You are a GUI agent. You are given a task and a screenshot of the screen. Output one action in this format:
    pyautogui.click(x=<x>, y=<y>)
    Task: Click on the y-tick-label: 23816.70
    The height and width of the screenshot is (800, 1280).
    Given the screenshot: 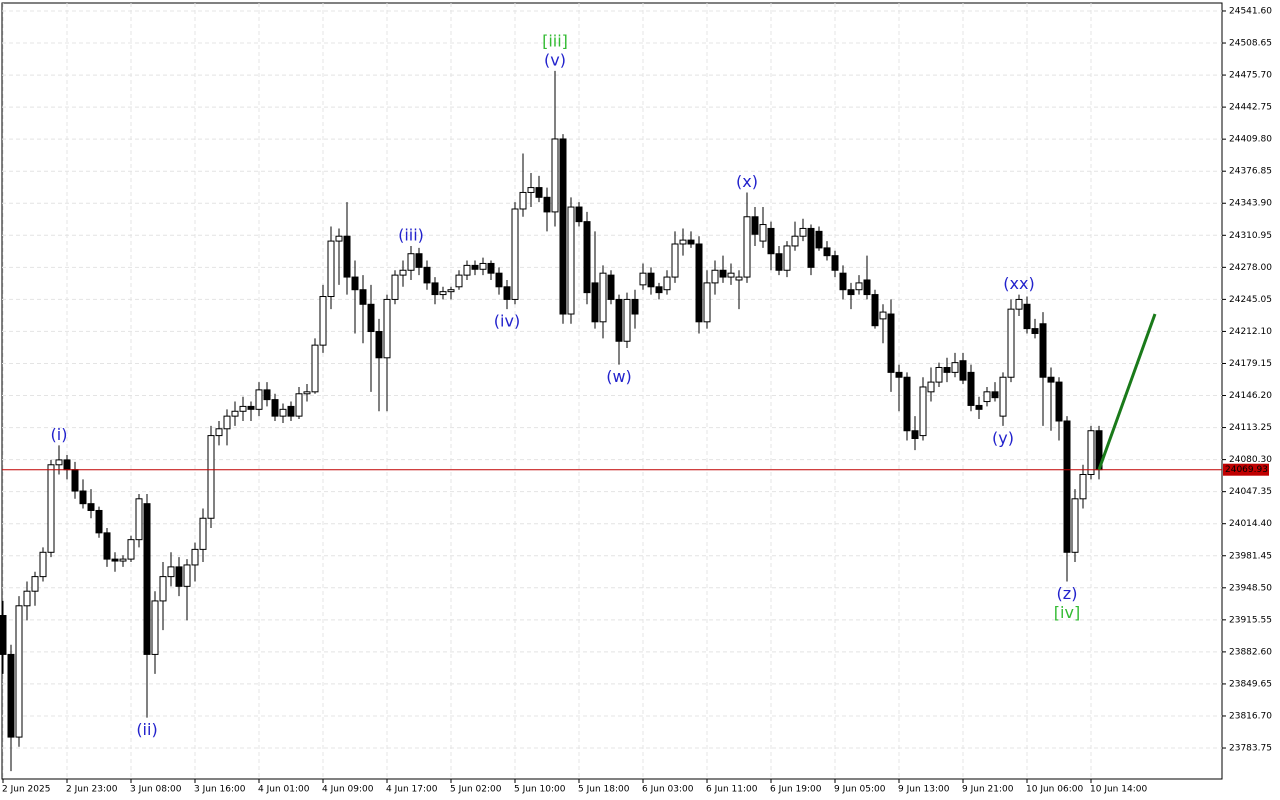 What is the action you would take?
    pyautogui.click(x=1250, y=716)
    